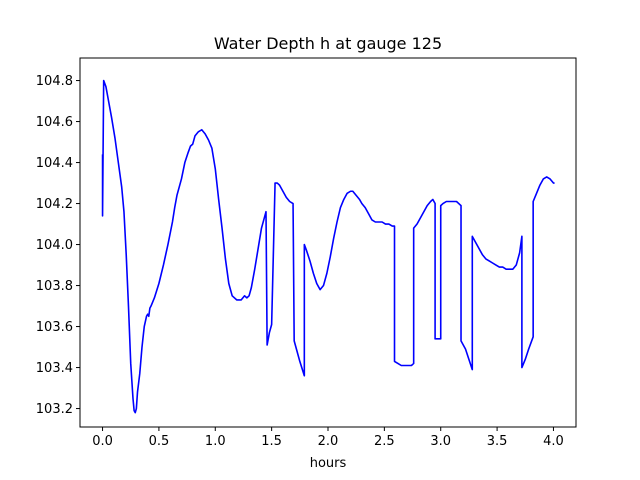 The height and width of the screenshot is (480, 640). Describe the element at coordinates (159, 441) in the screenshot. I see `x-tick-label: 0.5` at that location.